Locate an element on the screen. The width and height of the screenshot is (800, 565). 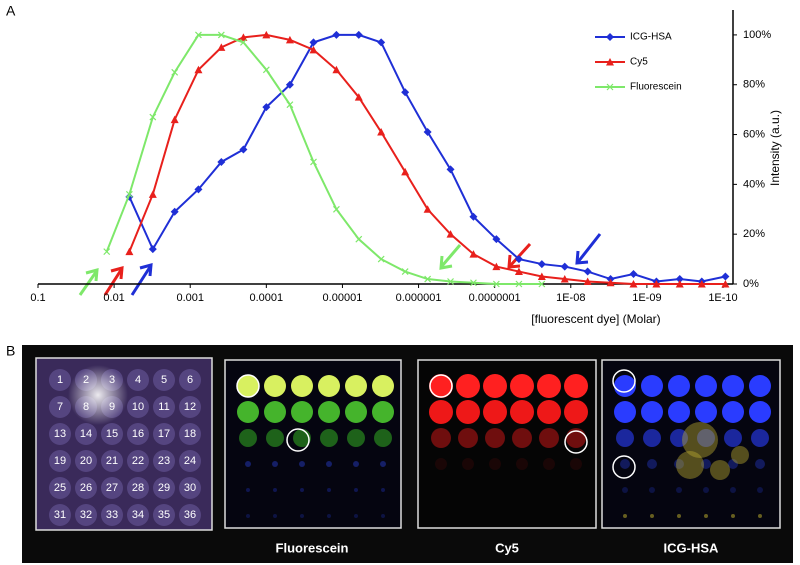
well-number: 30 is located at coordinates (190, 488).